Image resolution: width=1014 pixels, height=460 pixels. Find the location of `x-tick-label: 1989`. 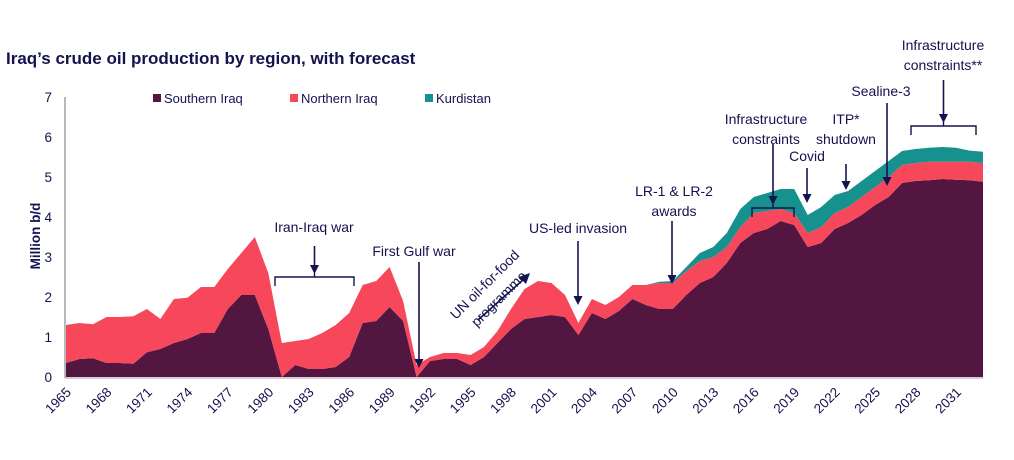

x-tick-label: 1989 is located at coordinates (382, 401).